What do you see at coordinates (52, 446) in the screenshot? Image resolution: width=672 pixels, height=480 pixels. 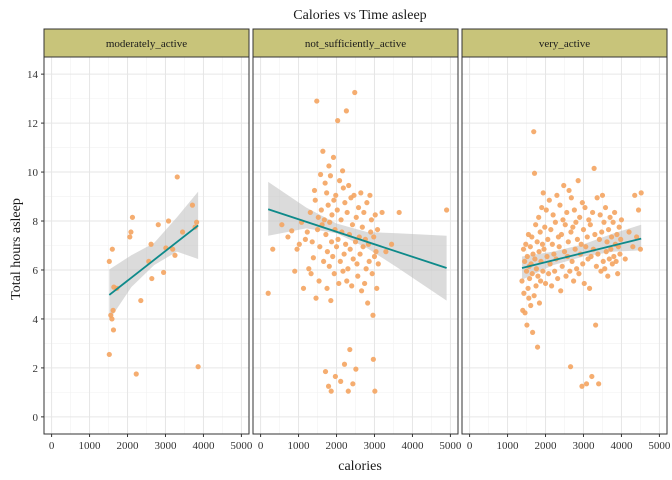 I see `x-tick-label: 0` at bounding box center [52, 446].